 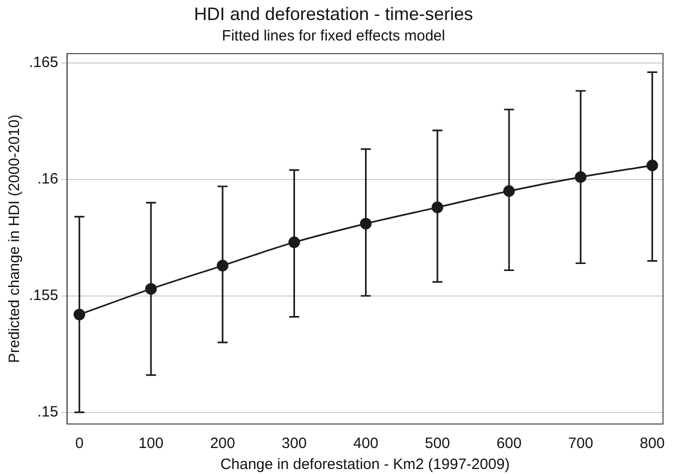 I want to click on x-tick-label: 0, so click(x=79, y=443).